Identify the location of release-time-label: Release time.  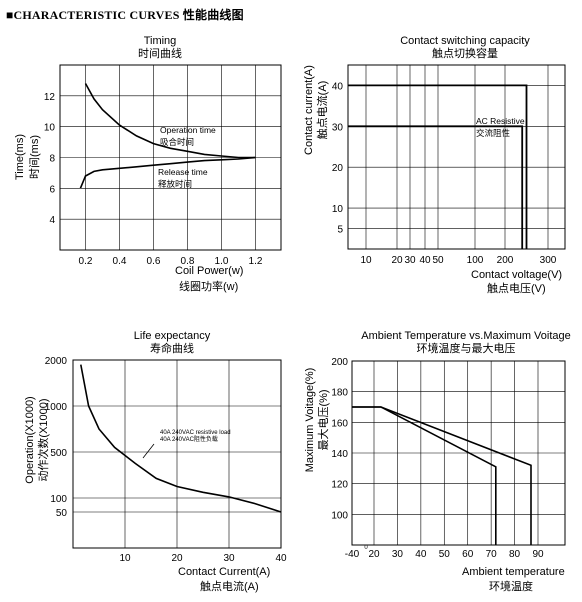
(183, 172).